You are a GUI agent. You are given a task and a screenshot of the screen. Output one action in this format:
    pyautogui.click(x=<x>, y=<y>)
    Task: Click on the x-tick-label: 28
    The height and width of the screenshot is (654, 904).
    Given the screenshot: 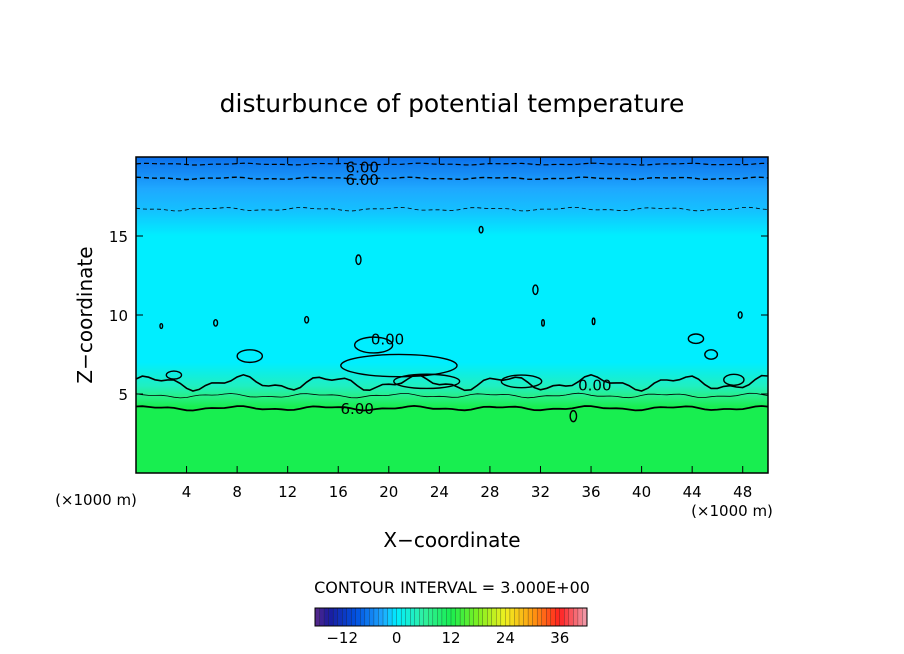 What is the action you would take?
    pyautogui.click(x=489, y=492)
    